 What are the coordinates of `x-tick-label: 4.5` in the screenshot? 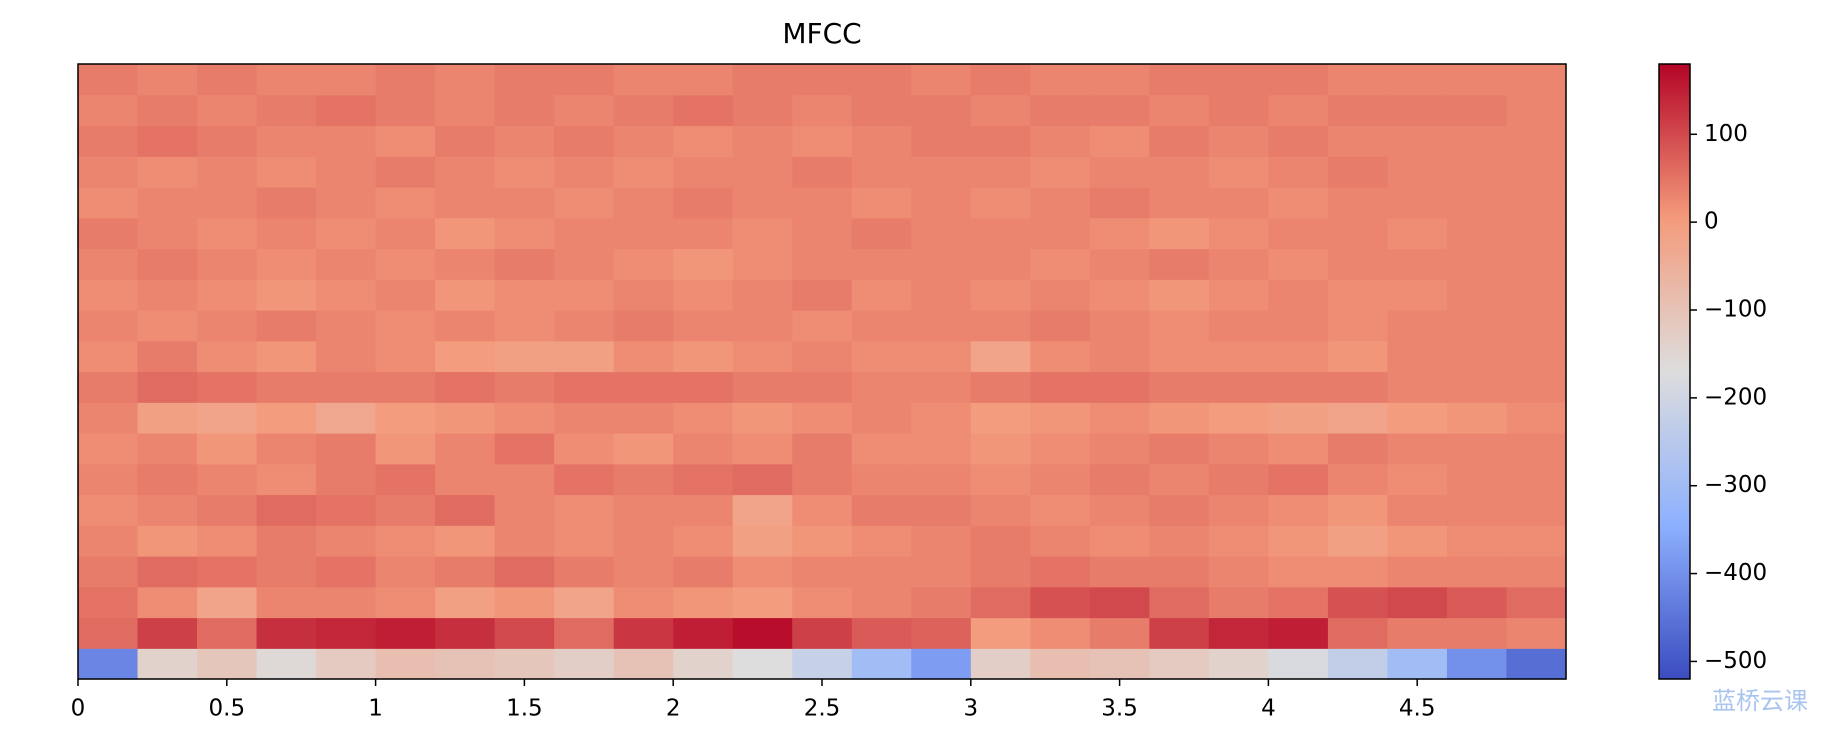 It's located at (1417, 709).